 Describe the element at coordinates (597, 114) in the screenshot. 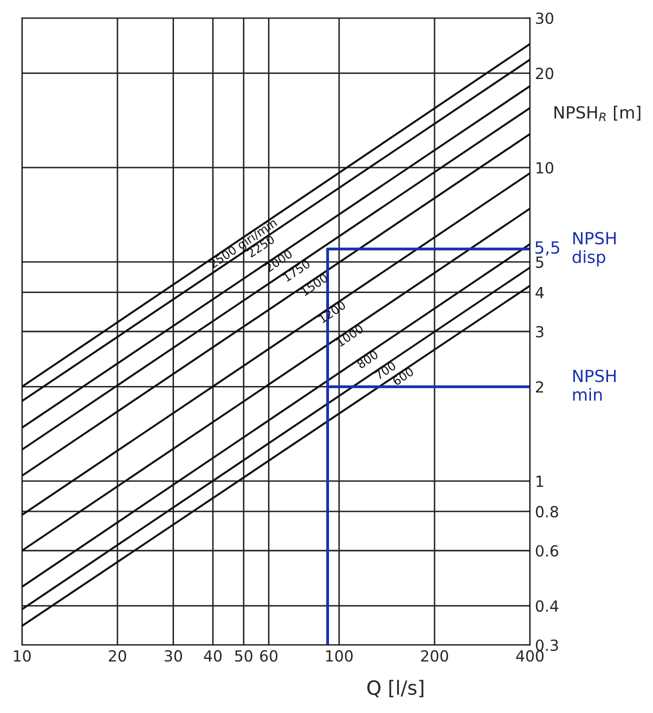

I see `y-axis-title: NPSH$_{R}$ [m]` at that location.